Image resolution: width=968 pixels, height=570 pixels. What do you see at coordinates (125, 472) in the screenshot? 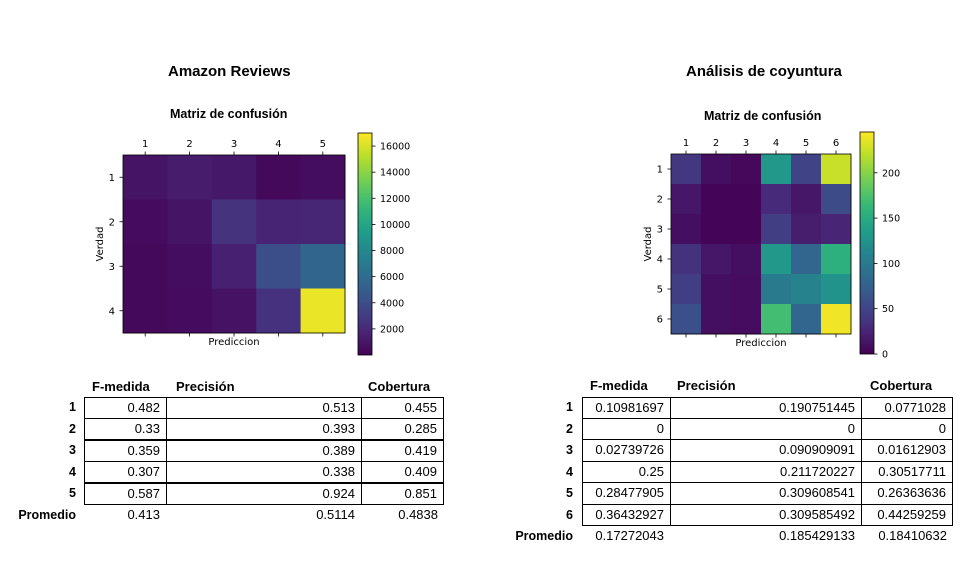
I see `table-cell-f-medida: 0.307` at bounding box center [125, 472].